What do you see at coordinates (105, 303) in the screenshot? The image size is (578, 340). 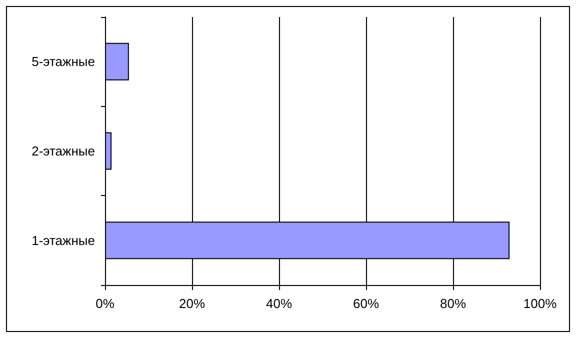 I see `x-tick-label: 0%` at bounding box center [105, 303].